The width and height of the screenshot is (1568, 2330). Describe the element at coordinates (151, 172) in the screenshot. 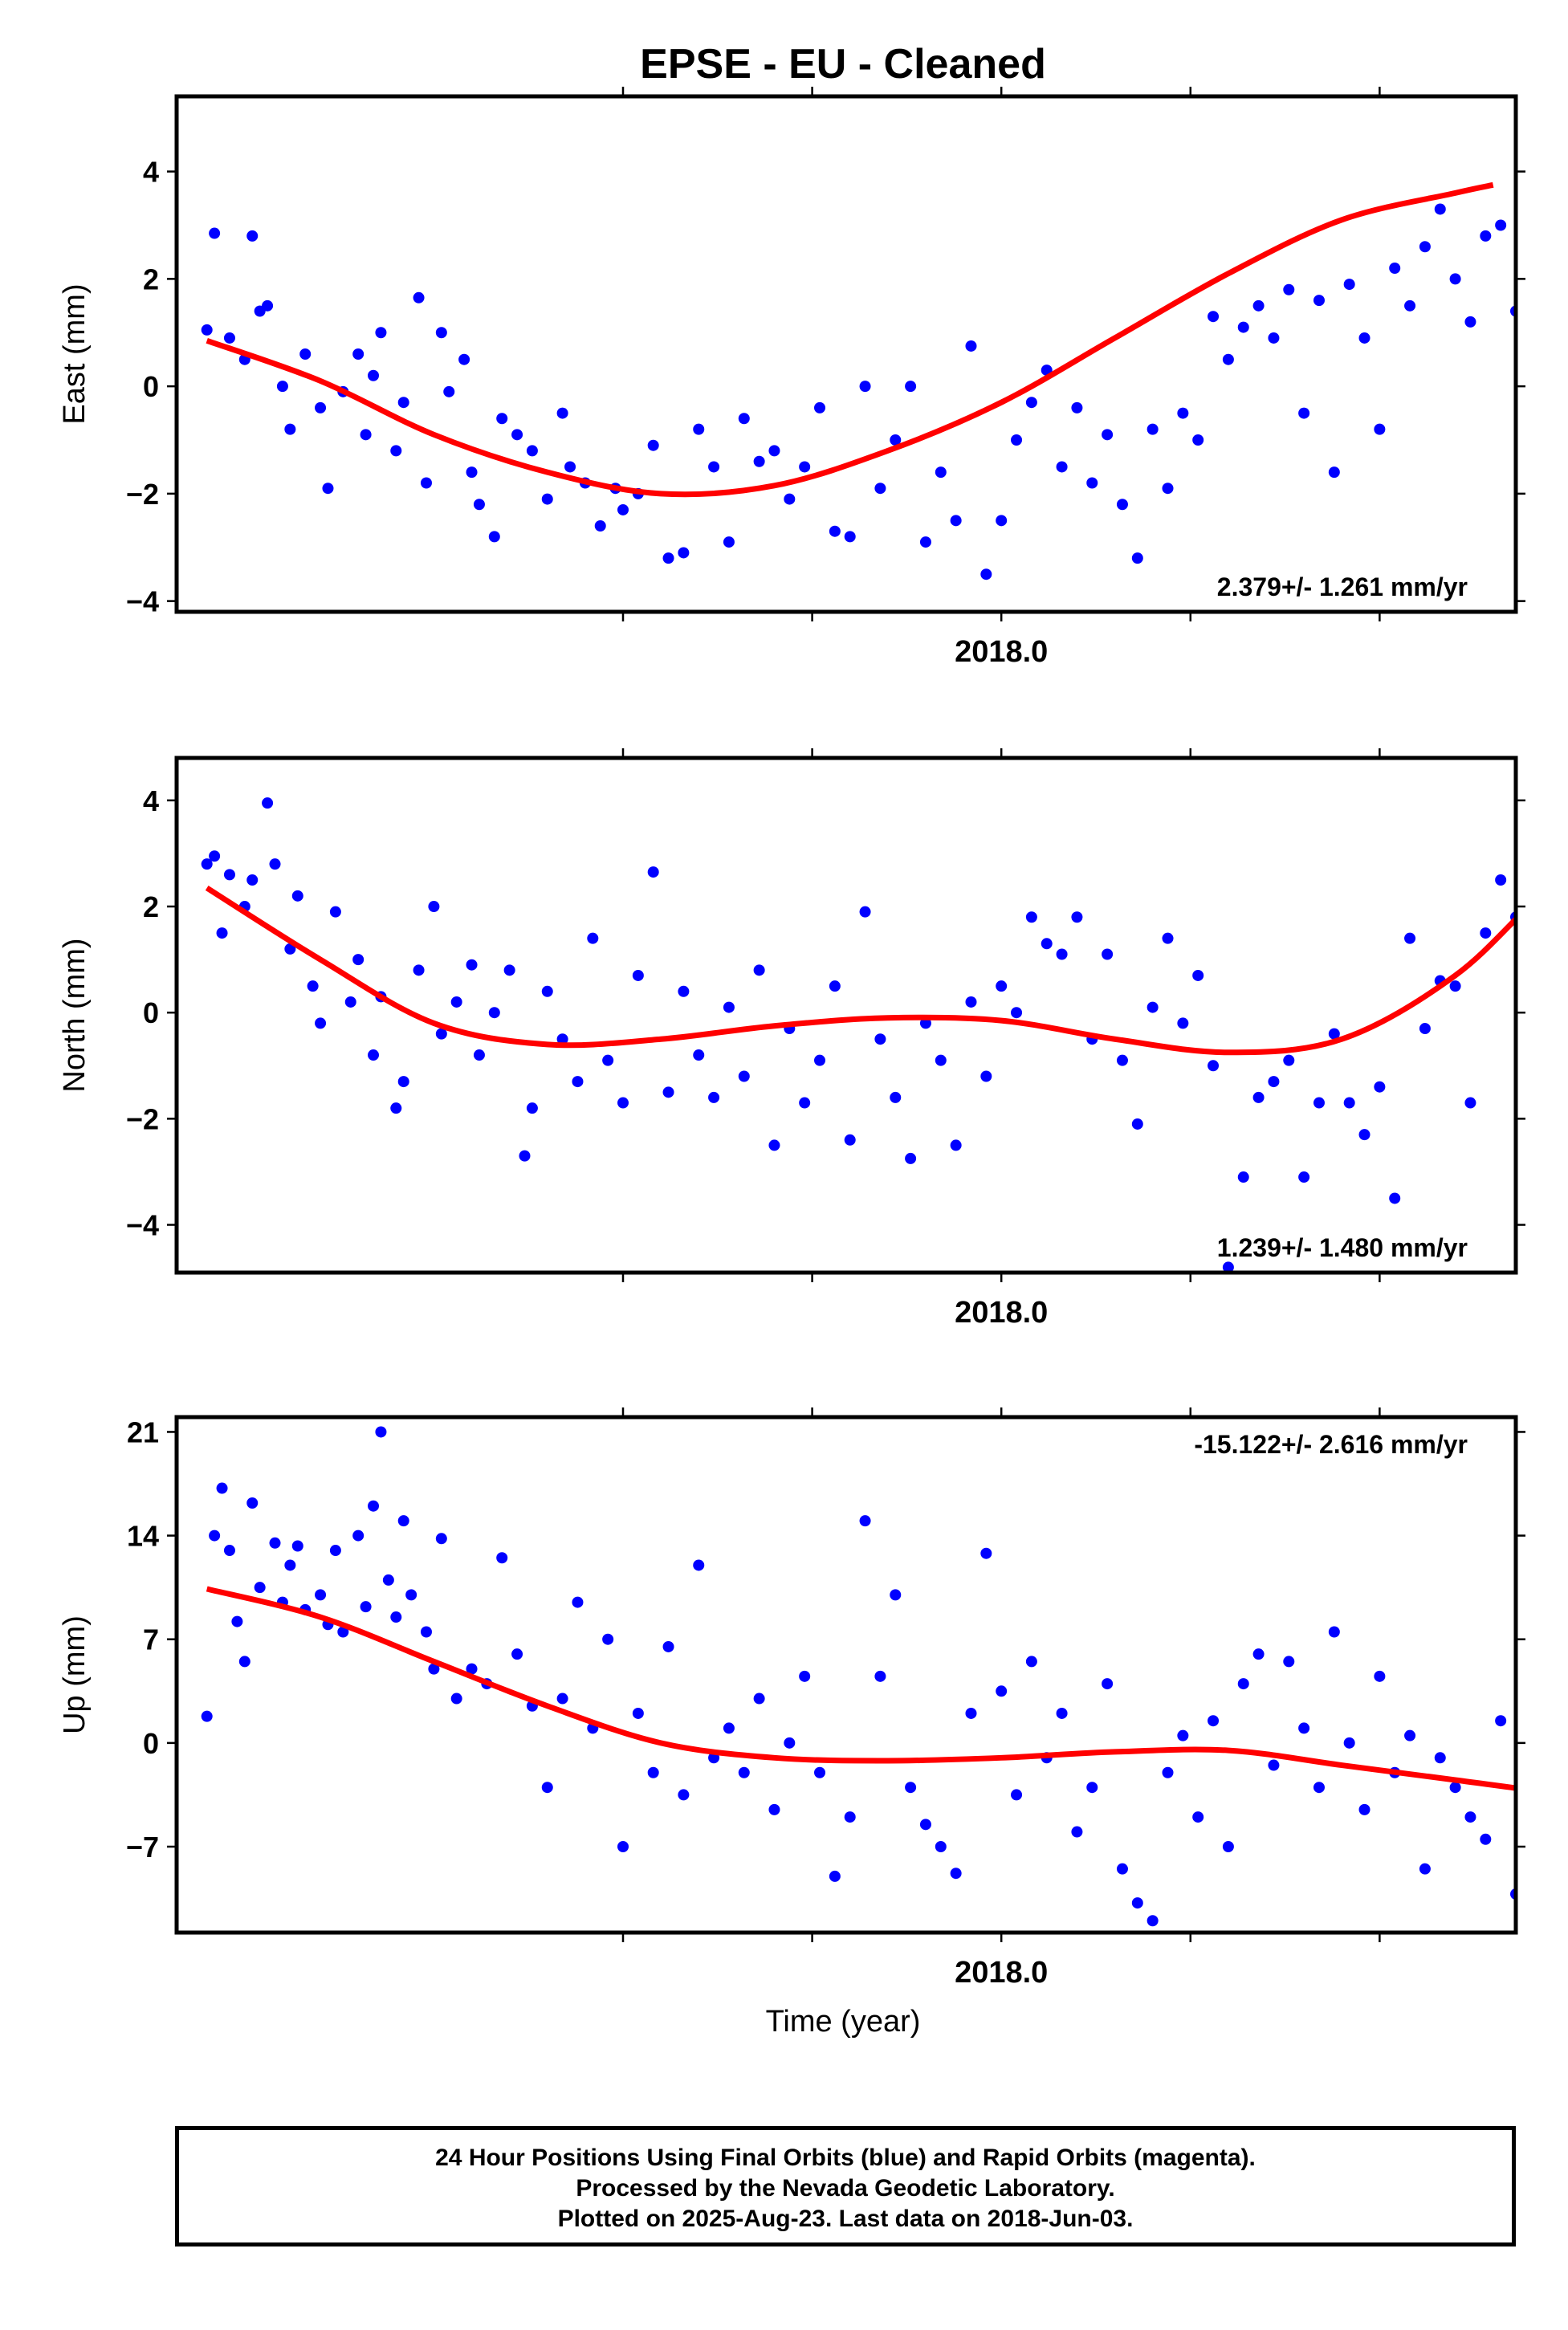

I see `y-tick-label: 4` at that location.